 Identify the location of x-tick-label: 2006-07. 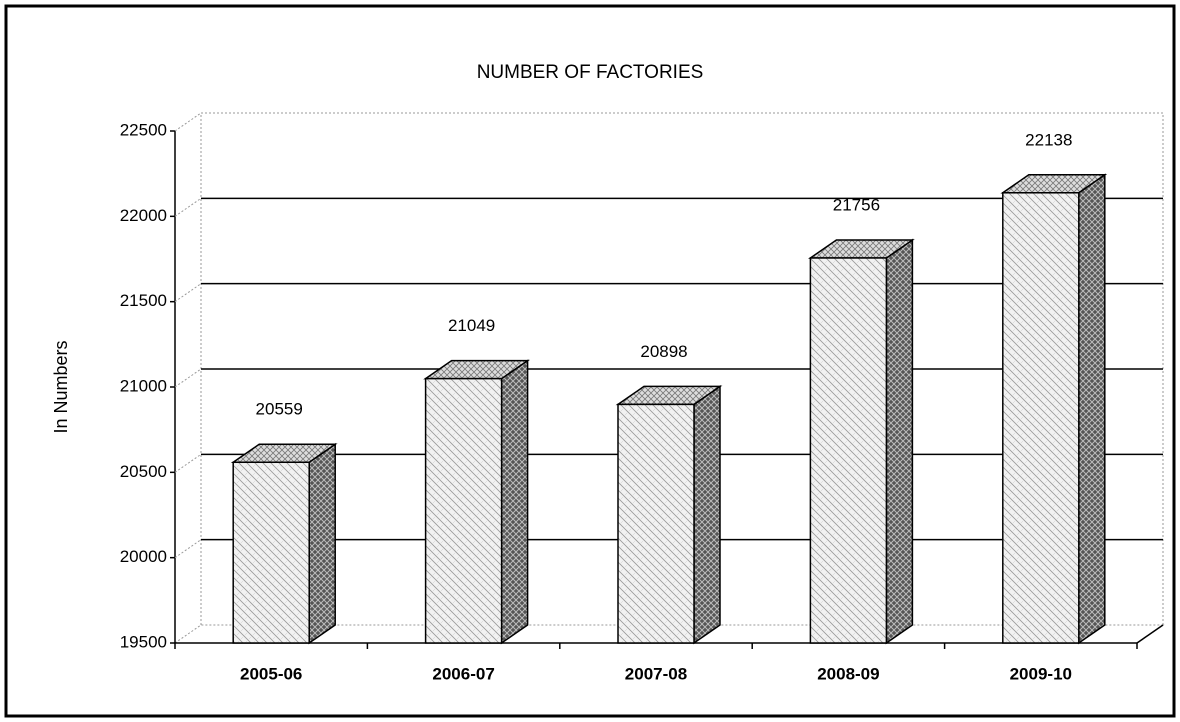
(463, 673).